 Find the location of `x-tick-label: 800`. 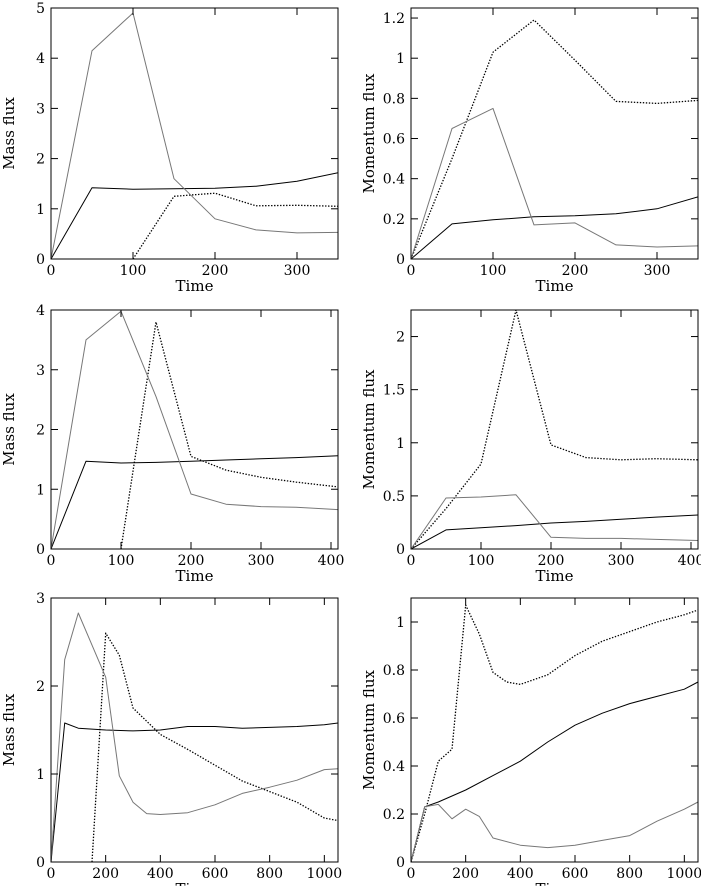

x-tick-label: 800 is located at coordinates (269, 874).